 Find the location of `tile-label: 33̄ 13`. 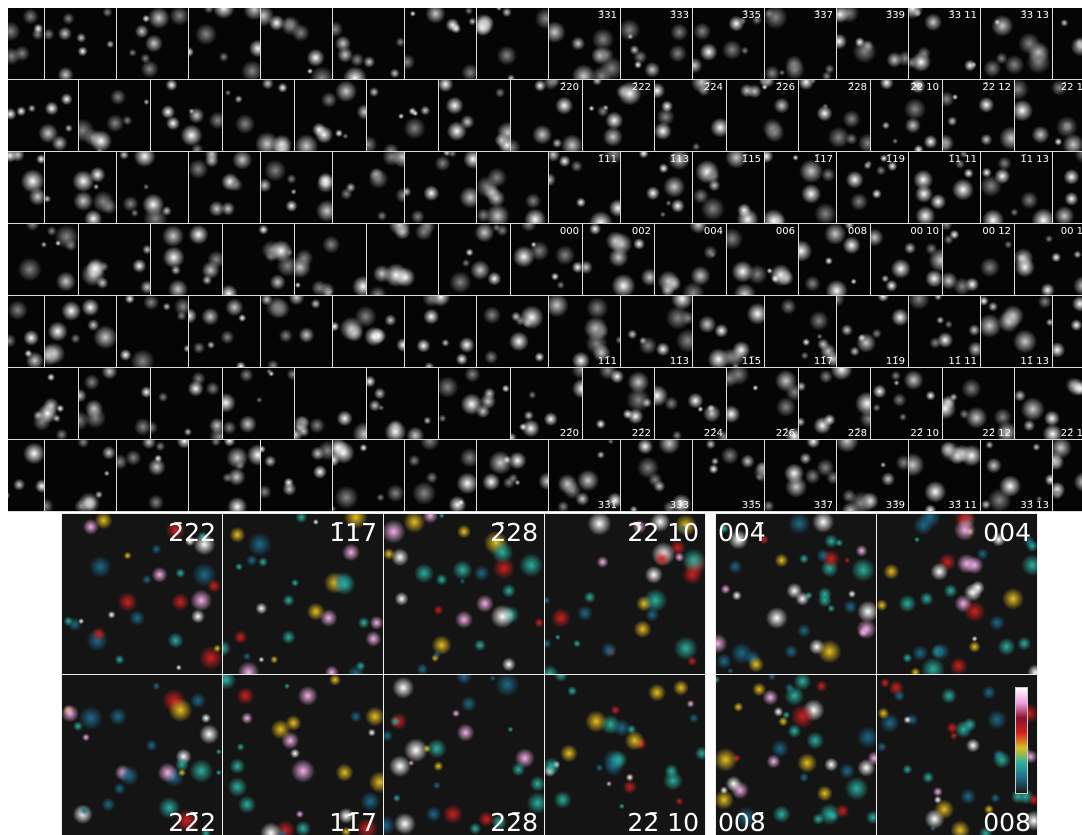

tile-label: 33̄ 13 is located at coordinates (1034, 505).